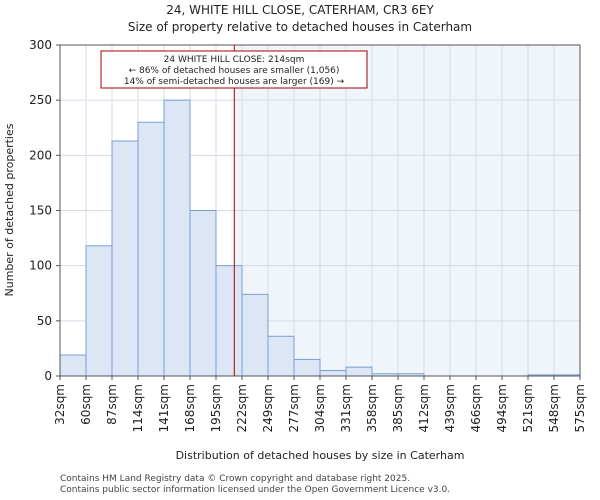  I want to click on y-axis-label: Number of detached properties, so click(9, 209).